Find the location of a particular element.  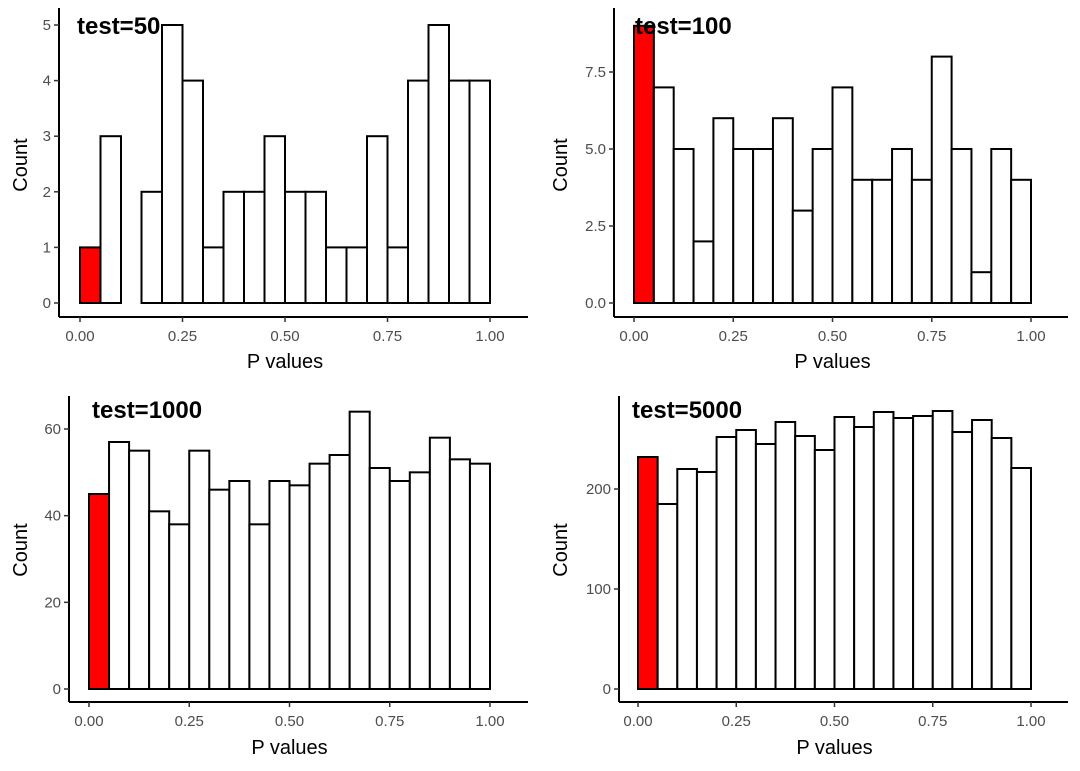

panel-title: test=50 is located at coordinates (118, 26).